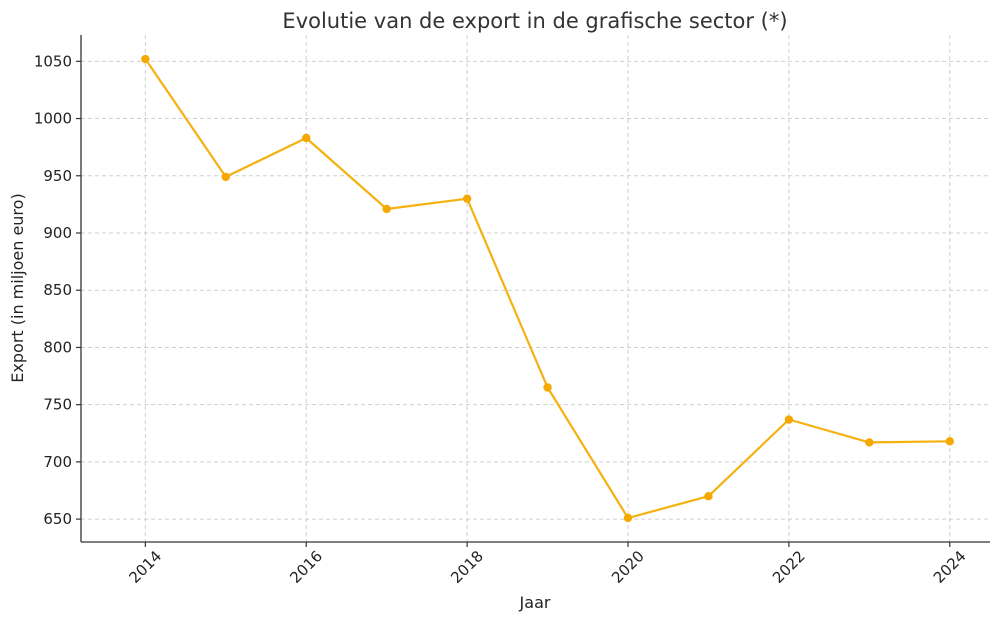 This screenshot has width=1000, height=622. What do you see at coordinates (17, 287) in the screenshot?
I see `y-axis-label: Export (in miljoen euro)` at bounding box center [17, 287].